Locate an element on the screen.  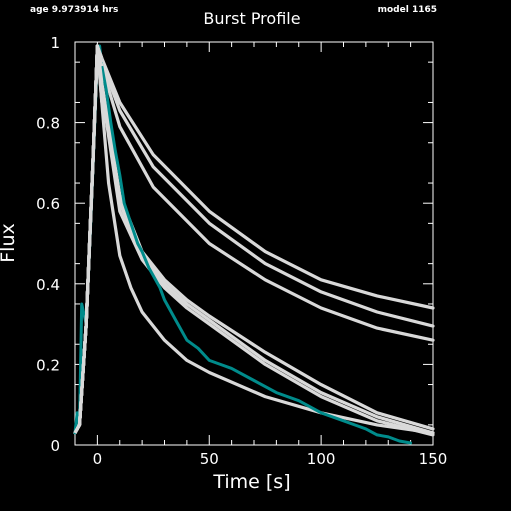
y-axis-label: Flux is located at coordinates (9, 243).